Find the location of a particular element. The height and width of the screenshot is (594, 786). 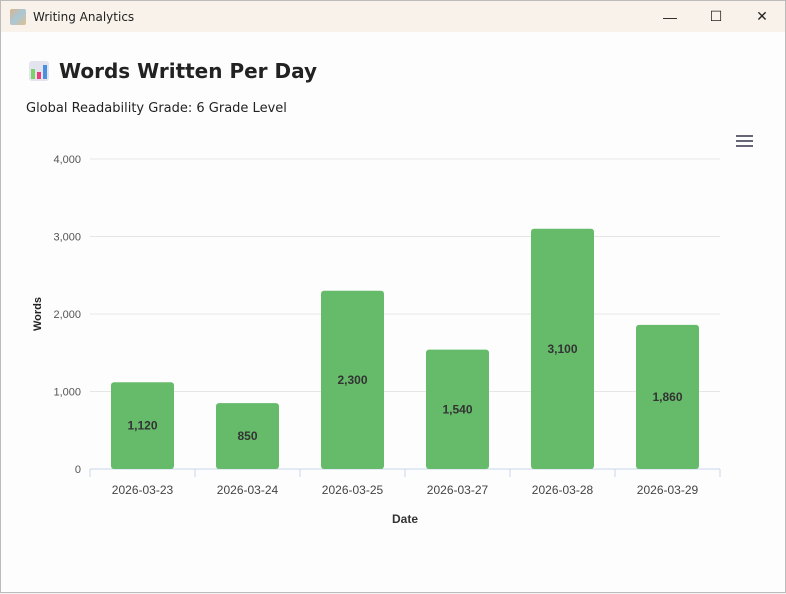

x-tick-label: 2026-03-29 is located at coordinates (668, 490).